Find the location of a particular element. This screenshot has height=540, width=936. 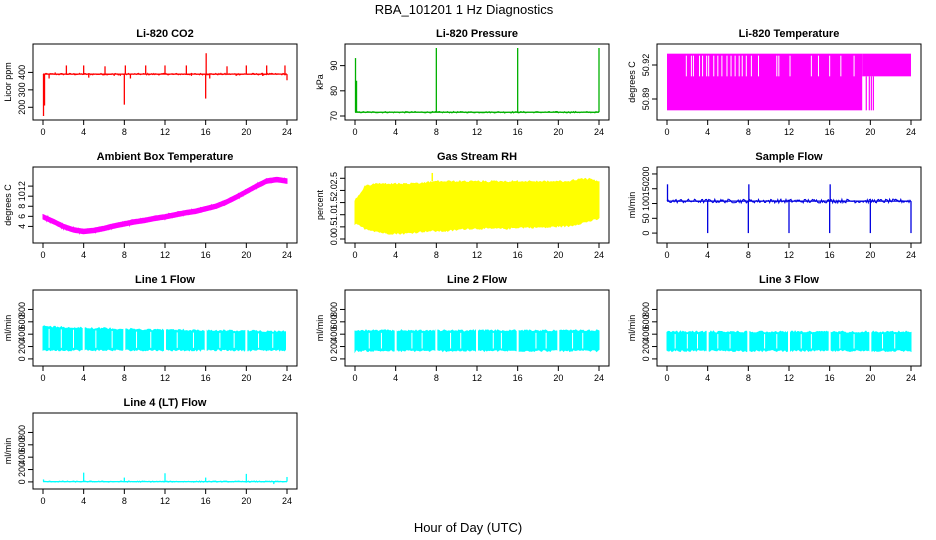

panel-title: Line 3 Flow is located at coordinates (789, 280).